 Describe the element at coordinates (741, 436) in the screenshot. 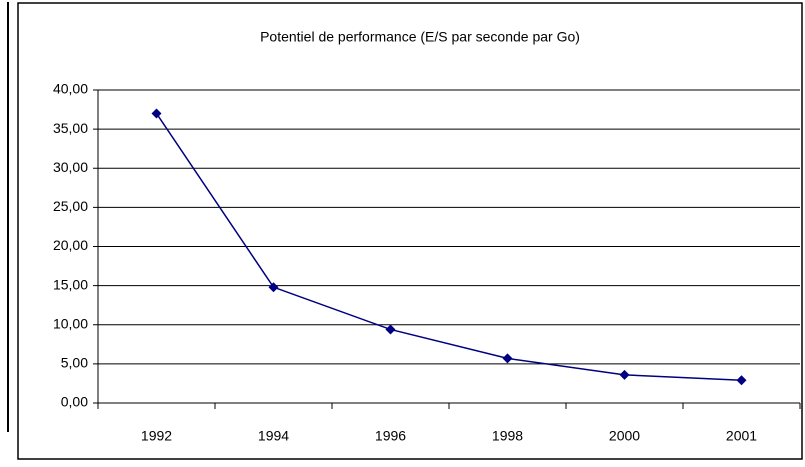

I see `x-tick-label: 2001` at that location.